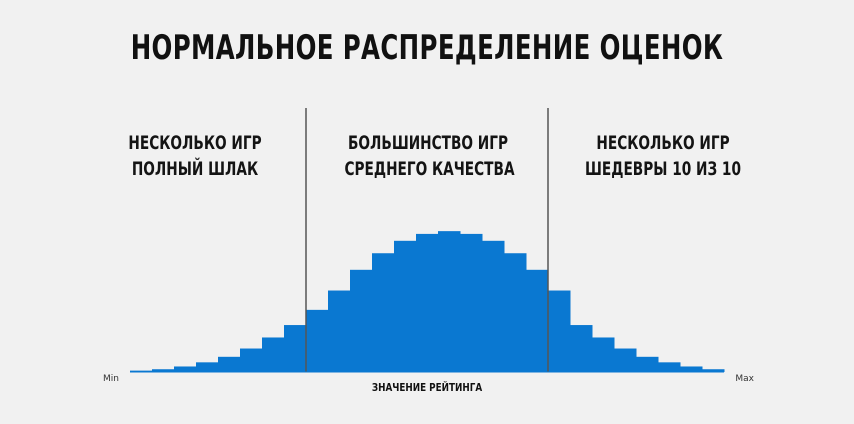  Describe the element at coordinates (195, 143) in the screenshot. I see `region-left-line1: НЕСКОЛЬКО ИГР` at that location.